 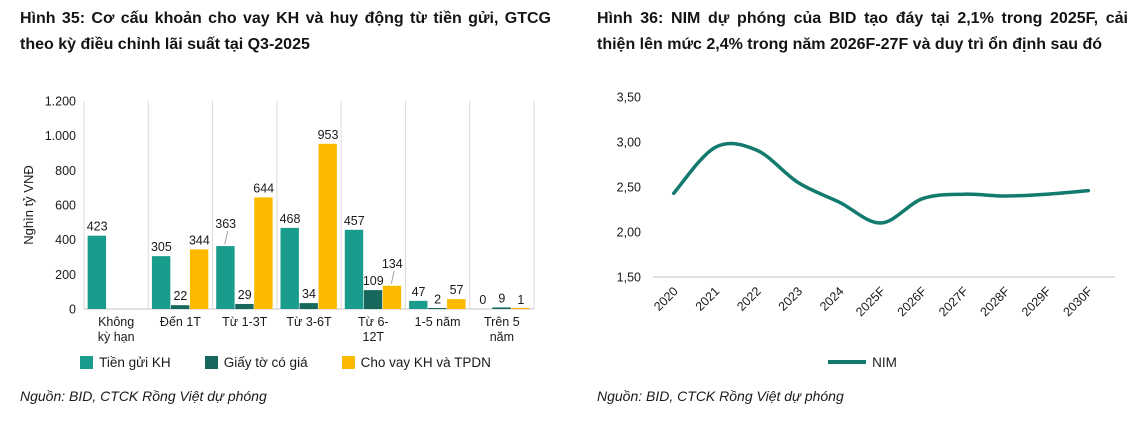 I want to click on x-tick-label: 2028F, so click(x=995, y=301).